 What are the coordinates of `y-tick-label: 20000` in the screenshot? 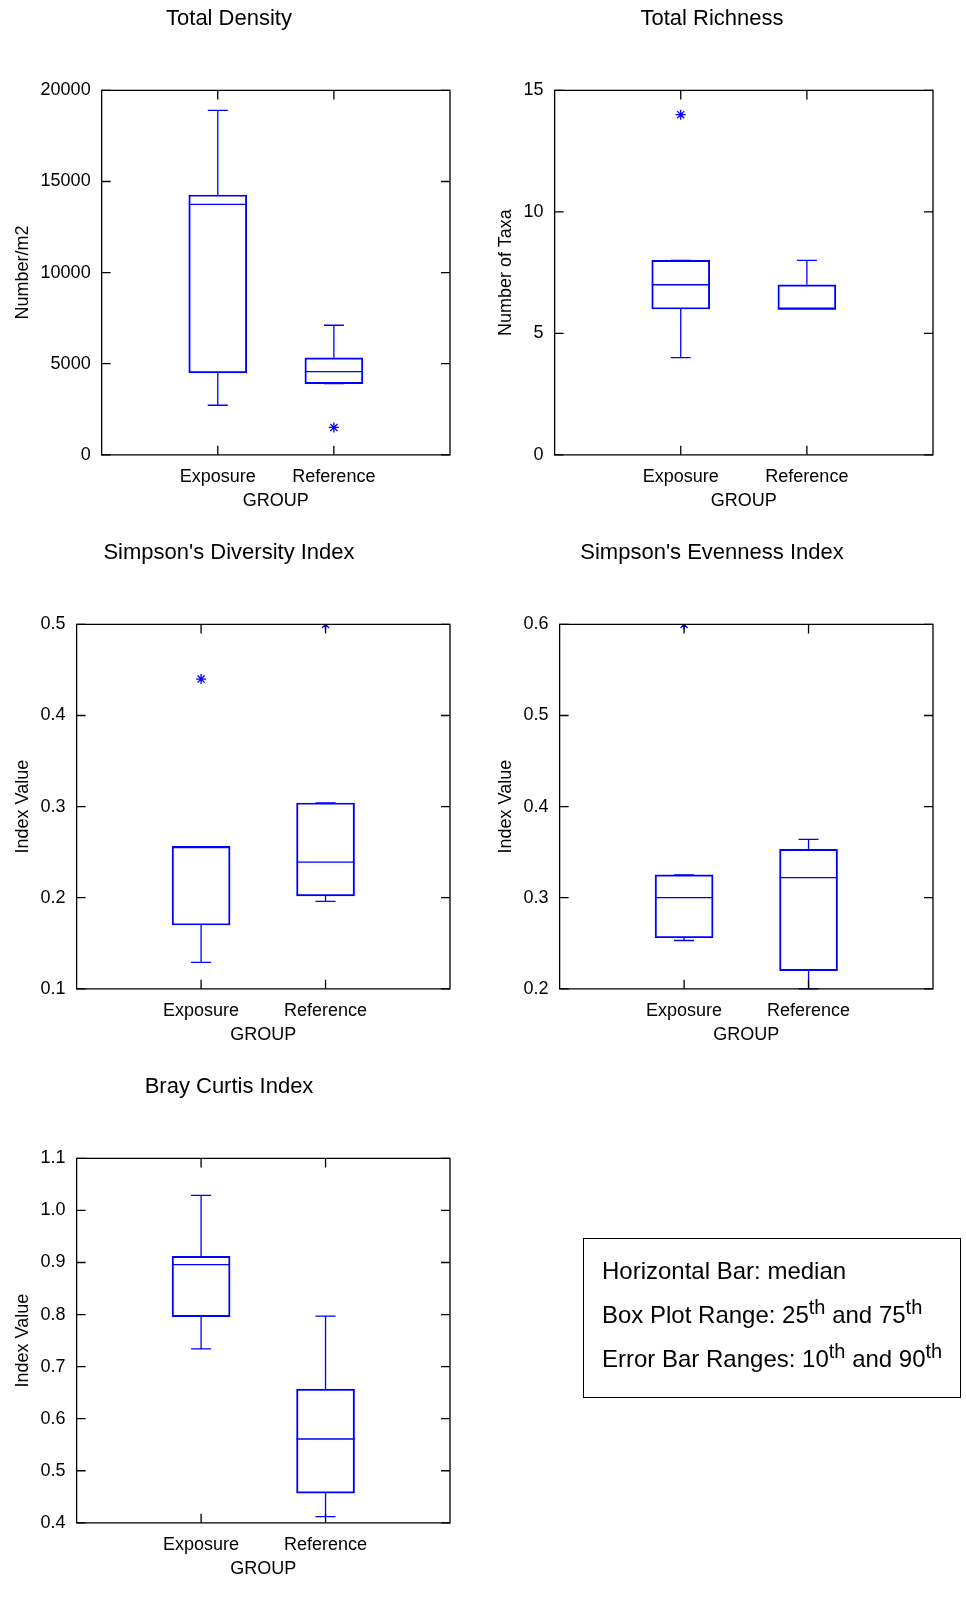 It's located at (65, 89).